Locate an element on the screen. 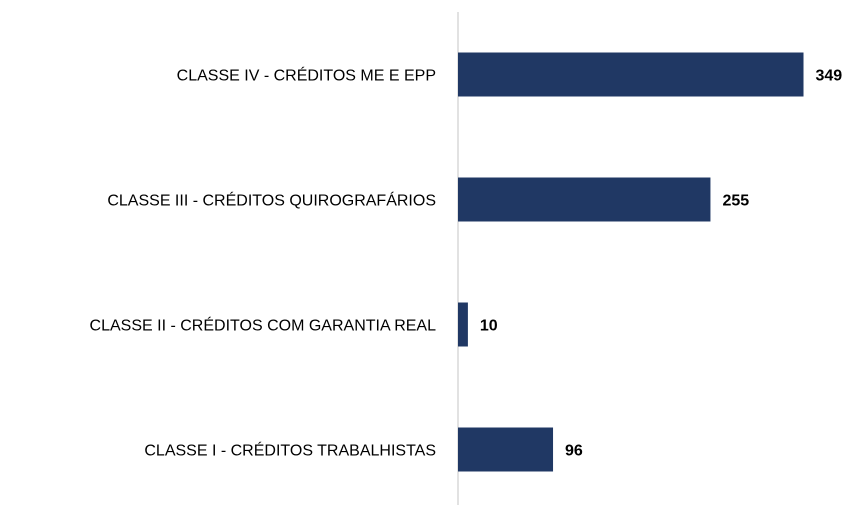 The width and height of the screenshot is (859, 506). value-label: 349 is located at coordinates (829, 76).